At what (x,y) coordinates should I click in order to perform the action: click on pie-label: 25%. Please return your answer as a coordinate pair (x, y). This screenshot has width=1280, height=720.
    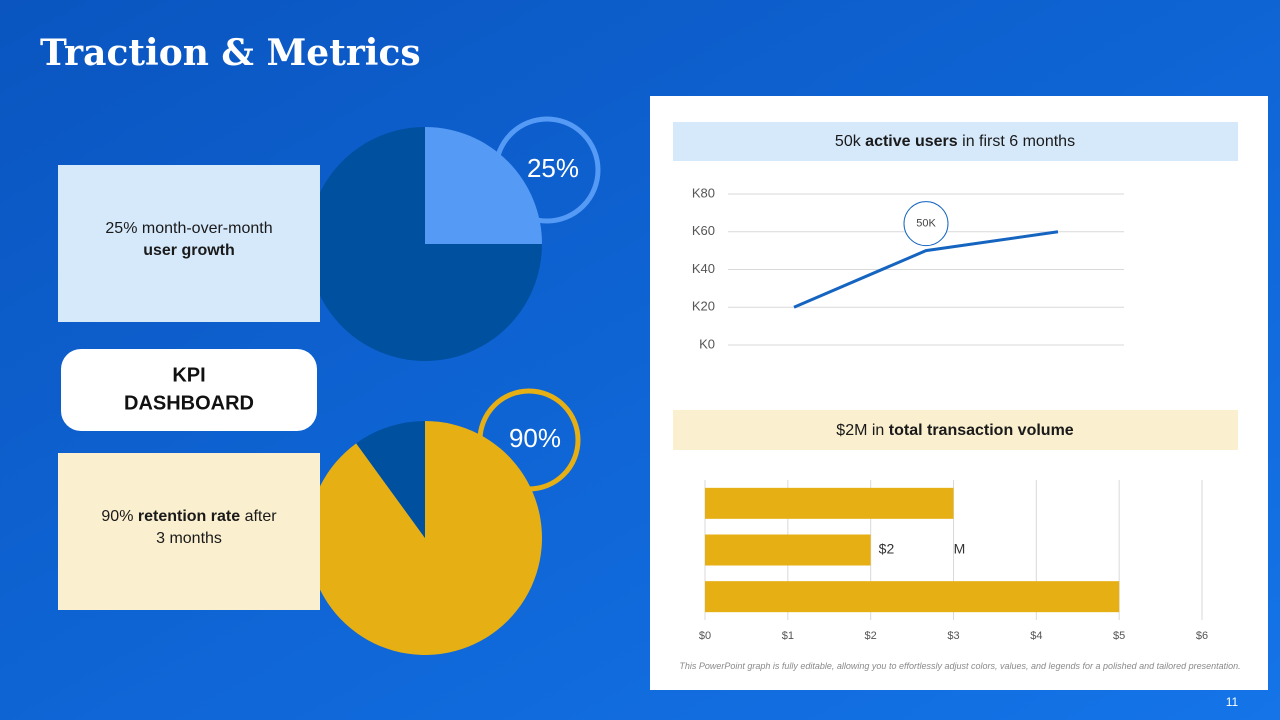
    Looking at the image, I should click on (553, 168).